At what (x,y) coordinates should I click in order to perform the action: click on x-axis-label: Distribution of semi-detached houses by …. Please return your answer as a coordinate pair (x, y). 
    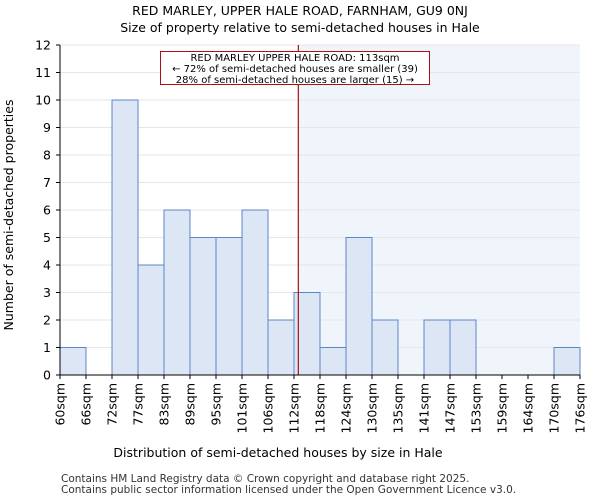
    Looking at the image, I should click on (277, 452).